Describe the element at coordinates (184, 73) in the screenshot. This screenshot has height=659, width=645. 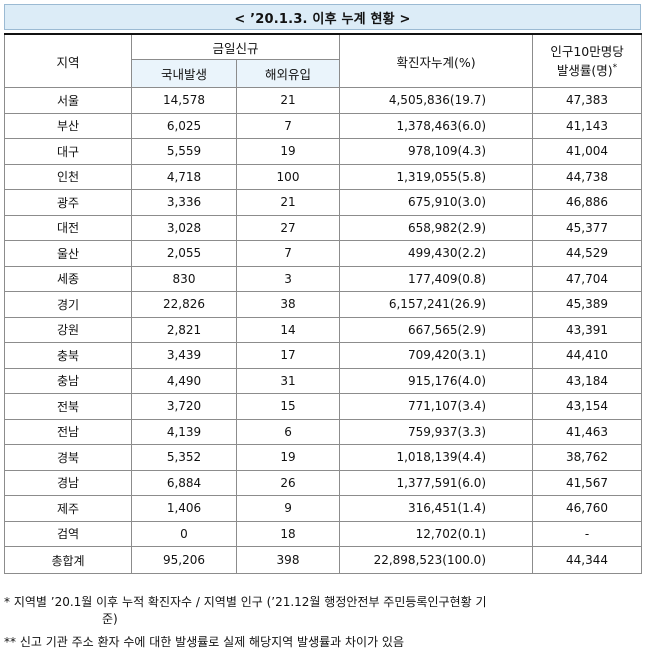
I see `header-domestic: 국내발생` at that location.